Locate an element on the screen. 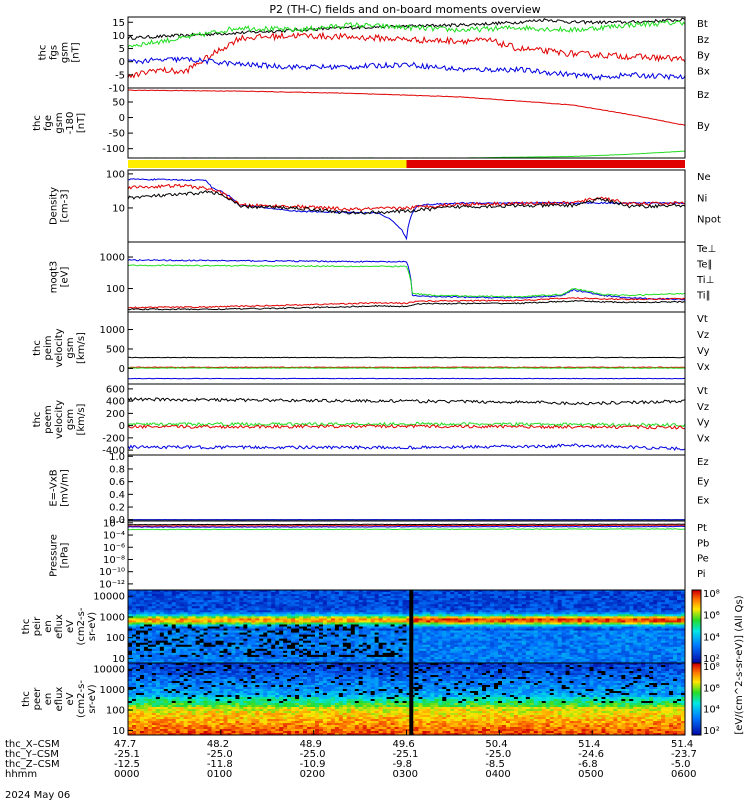  series-line-Bt is located at coordinates (406, 28).